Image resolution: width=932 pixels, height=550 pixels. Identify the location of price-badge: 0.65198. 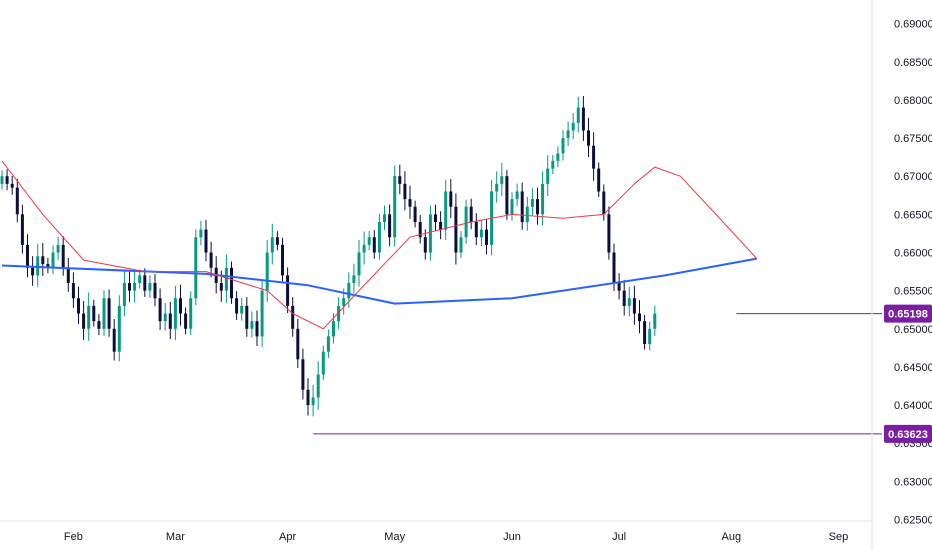
(908, 313).